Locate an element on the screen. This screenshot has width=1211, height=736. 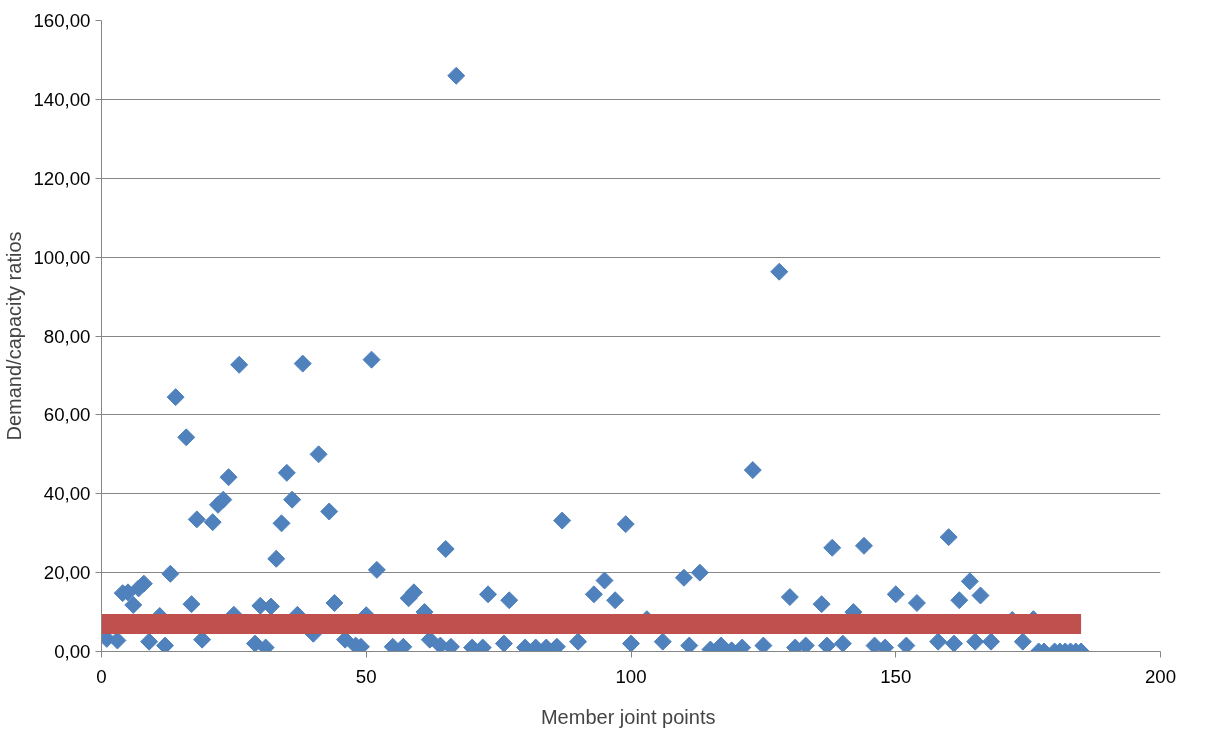
y-tick-label: 100,00 is located at coordinates (62, 257).